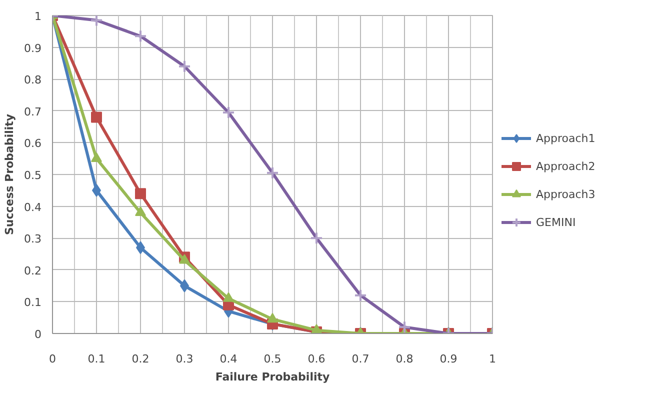 Image resolution: width=649 pixels, height=401 pixels. I want to click on x-tick-label: 0, so click(52, 359).